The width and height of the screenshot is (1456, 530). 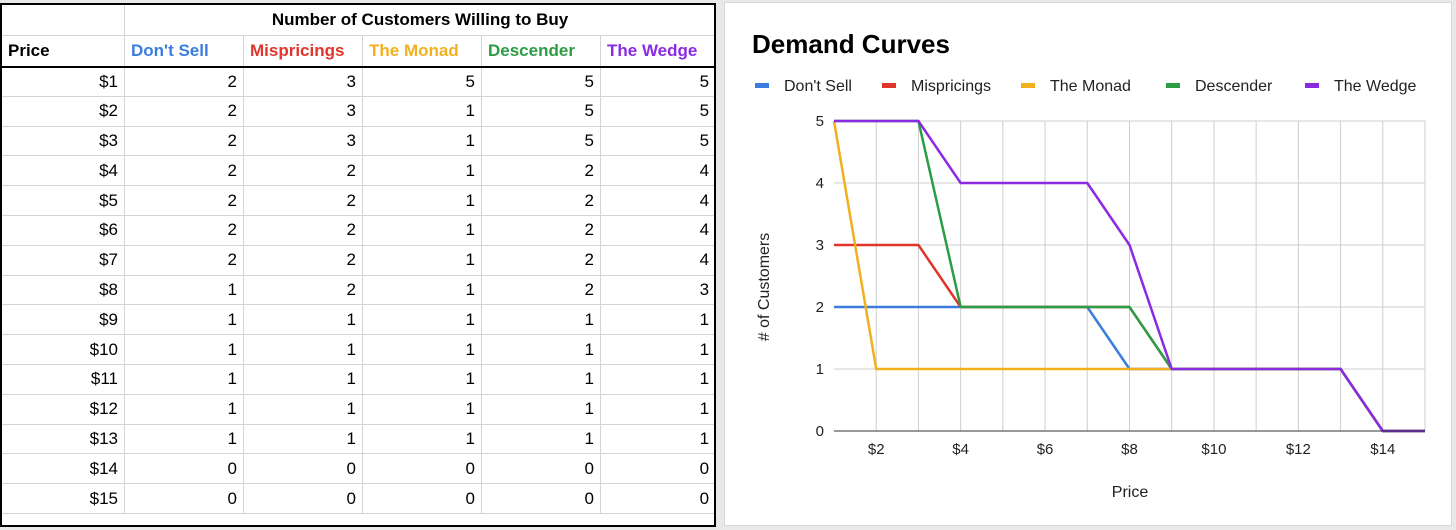 What do you see at coordinates (851, 44) in the screenshot?
I see `chart-title: Demand Curves` at bounding box center [851, 44].